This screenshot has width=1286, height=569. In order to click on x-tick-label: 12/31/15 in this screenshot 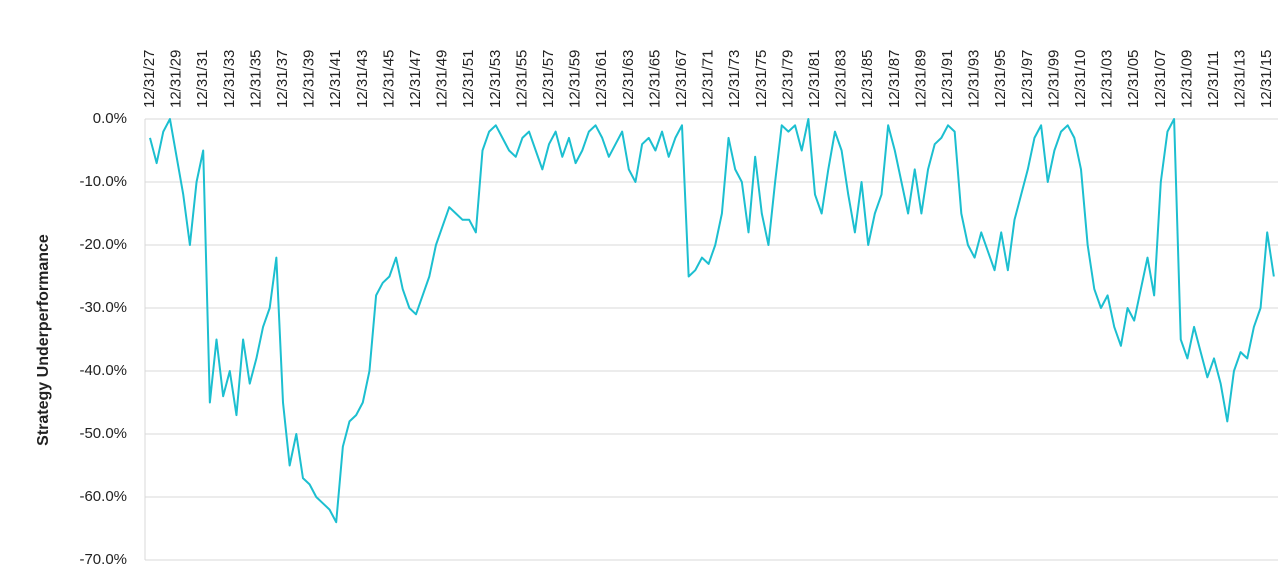, I will do `click(1266, 79)`.